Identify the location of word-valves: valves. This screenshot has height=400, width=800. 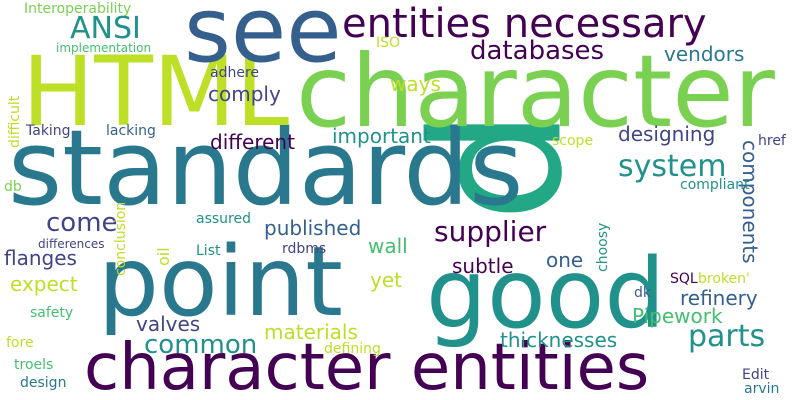
(168, 324).